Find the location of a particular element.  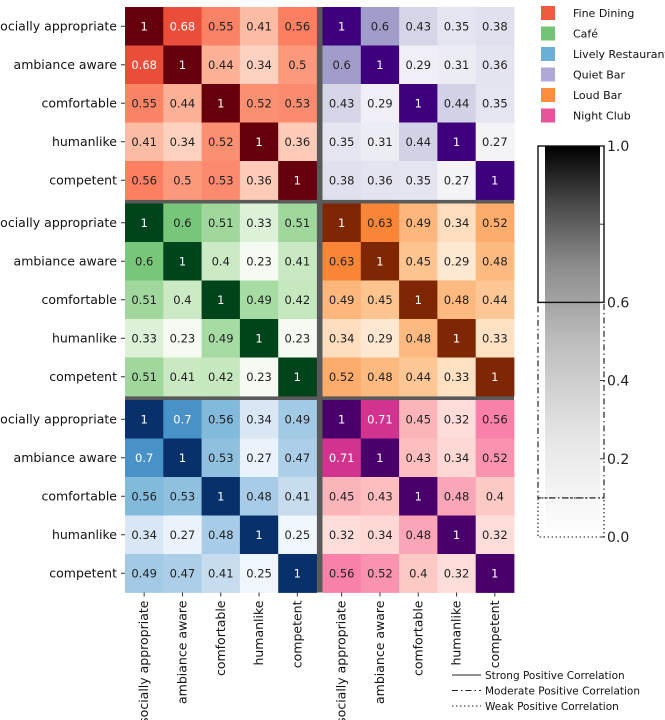

cell-value-label: 0.4 is located at coordinates (418, 573).